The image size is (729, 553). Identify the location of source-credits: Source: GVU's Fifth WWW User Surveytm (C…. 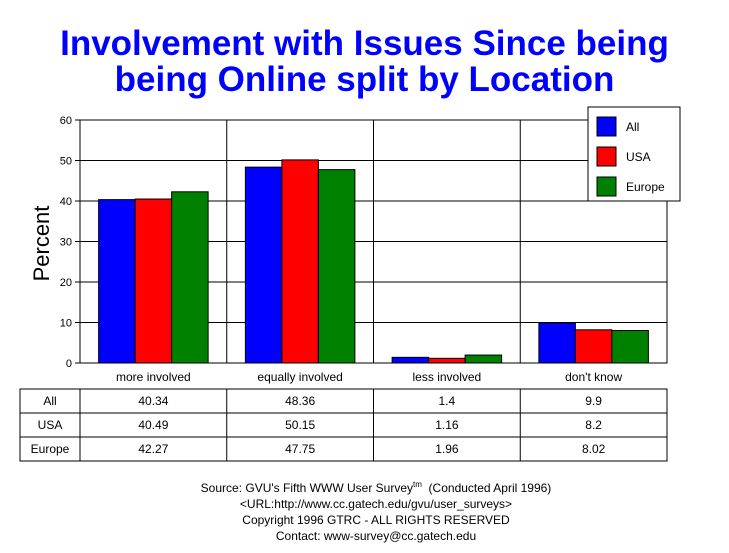
(364, 510).